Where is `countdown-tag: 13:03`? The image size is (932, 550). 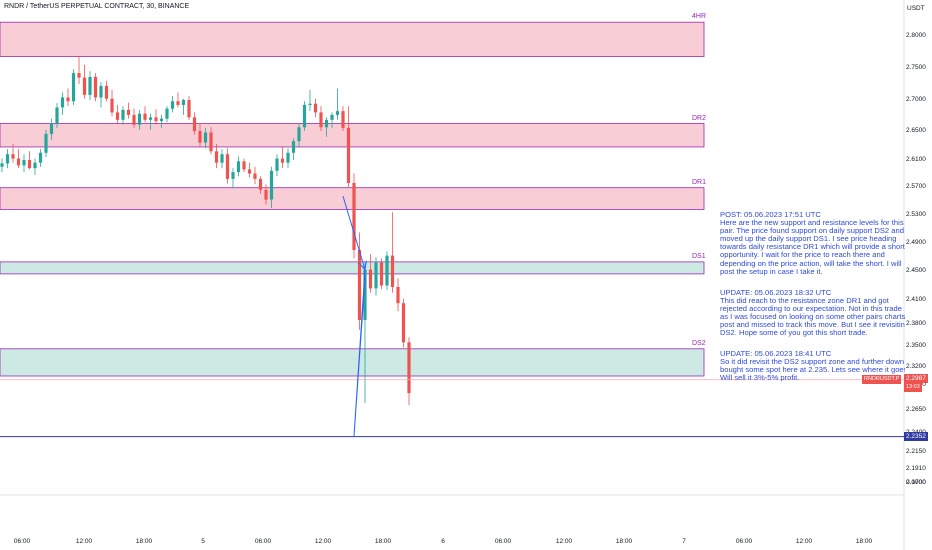
countdown-tag: 13:03 is located at coordinates (913, 387).